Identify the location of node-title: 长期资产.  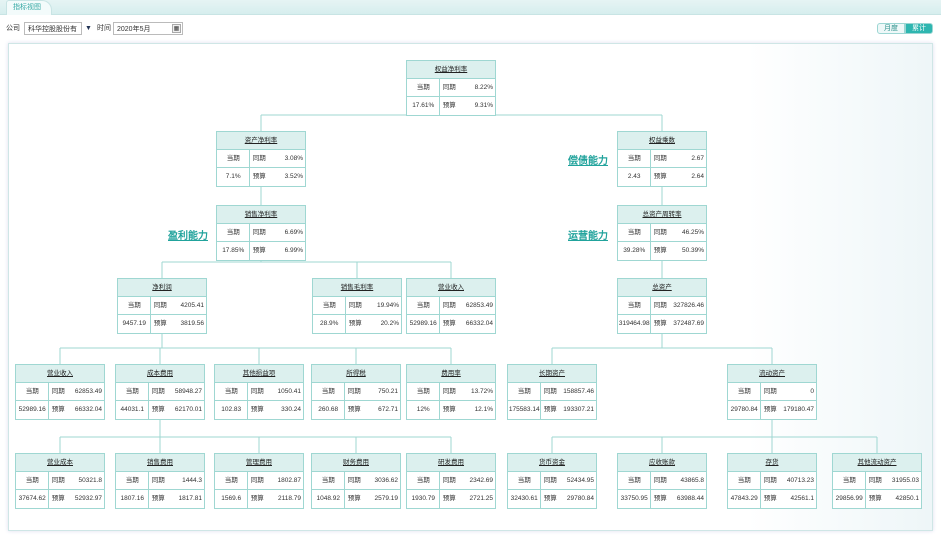
(552, 374).